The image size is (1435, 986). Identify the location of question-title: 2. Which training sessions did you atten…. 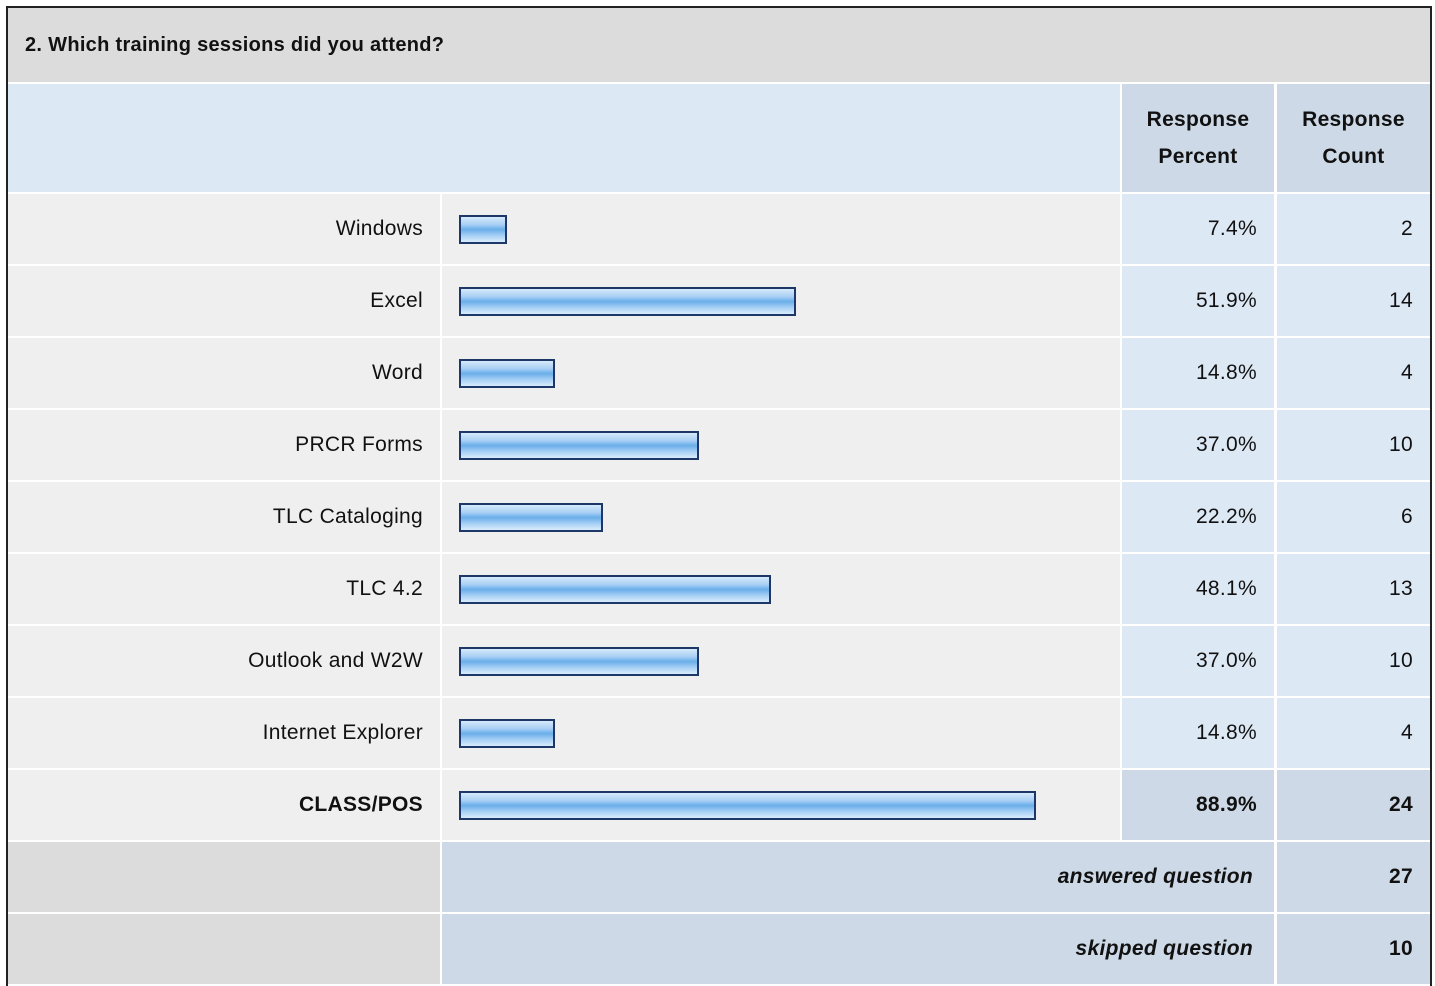
(719, 45).